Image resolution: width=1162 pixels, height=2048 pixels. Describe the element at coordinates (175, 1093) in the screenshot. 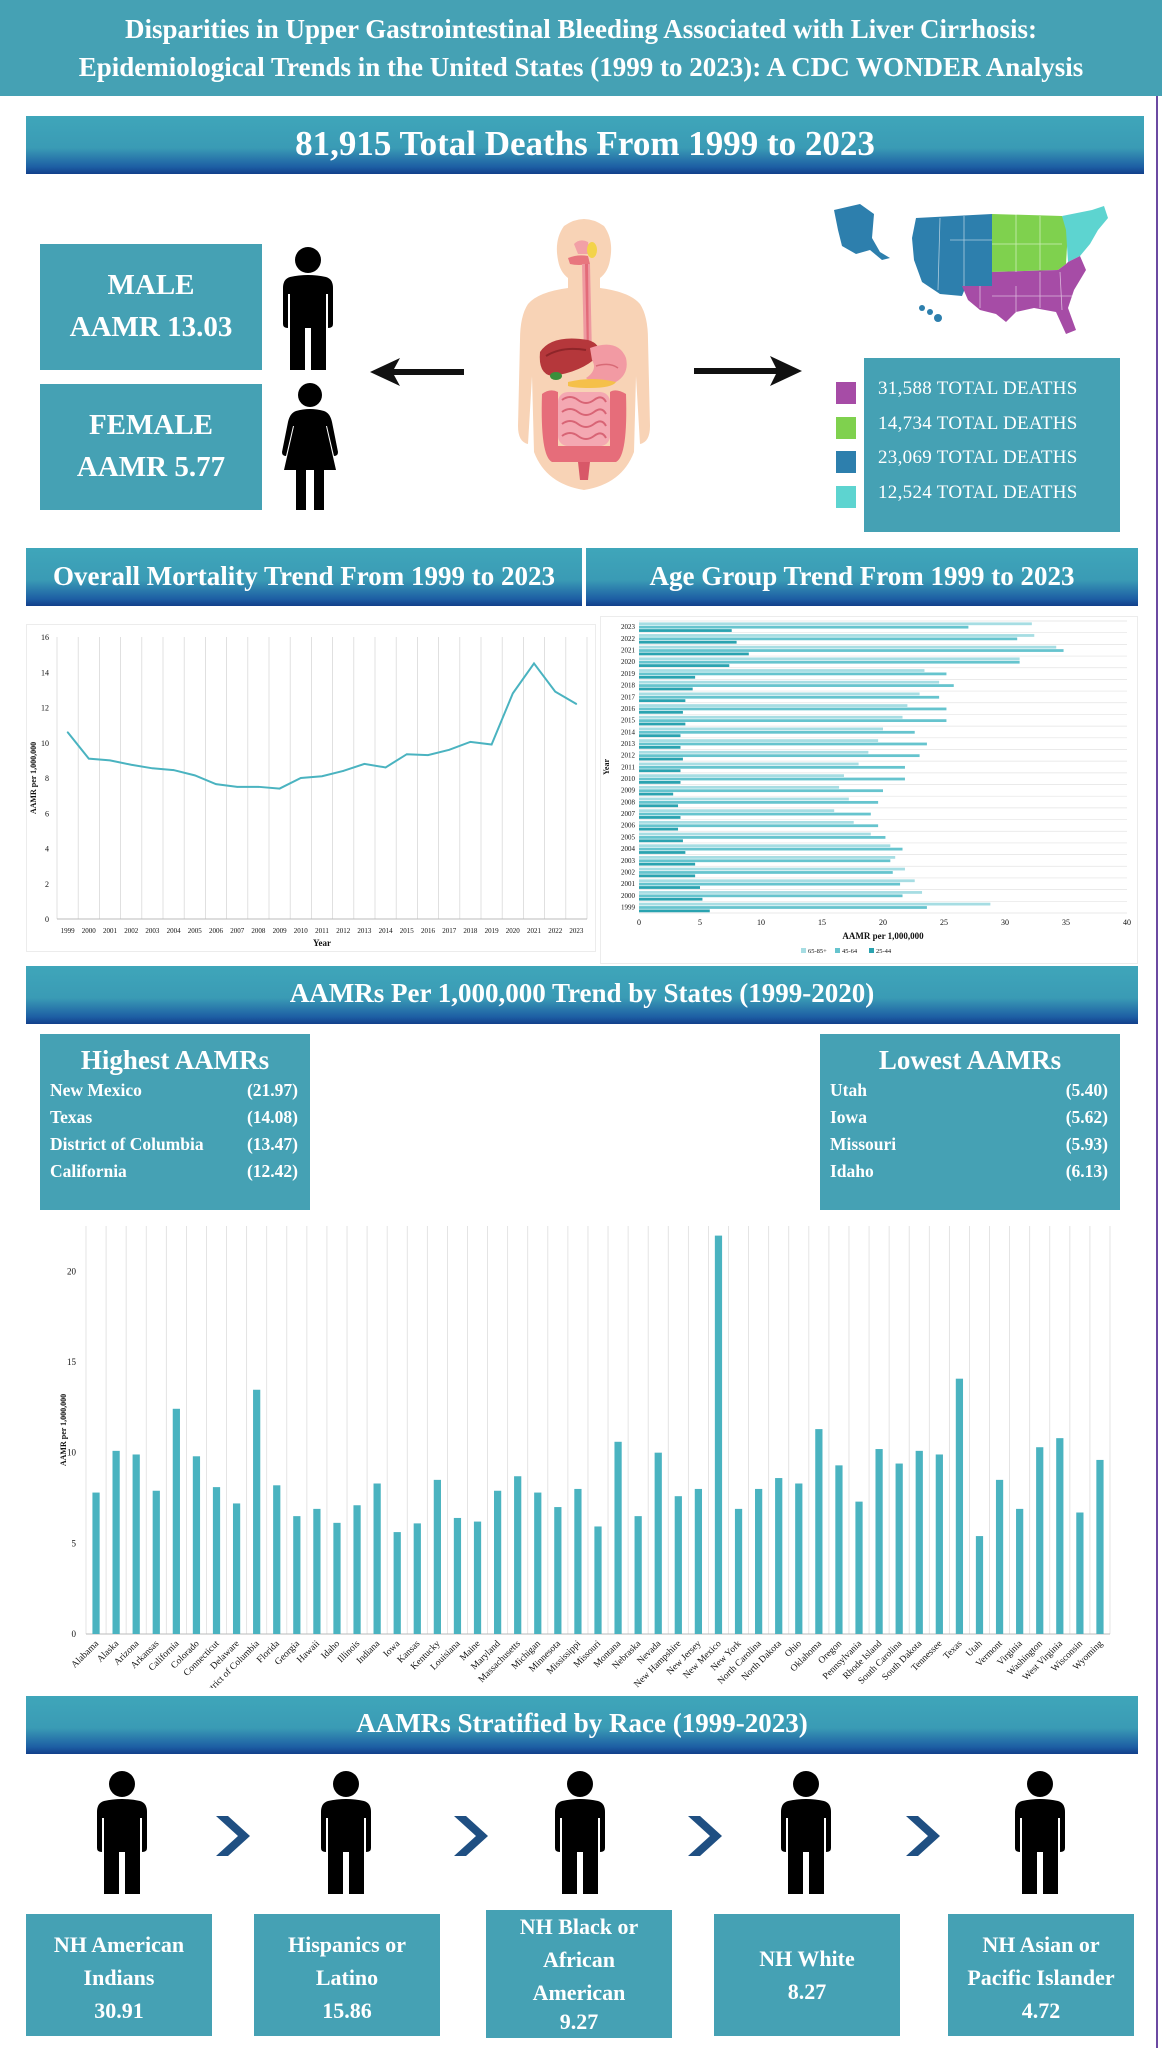

I see `highest-aamr-row: New Mexico (21.97)` at that location.